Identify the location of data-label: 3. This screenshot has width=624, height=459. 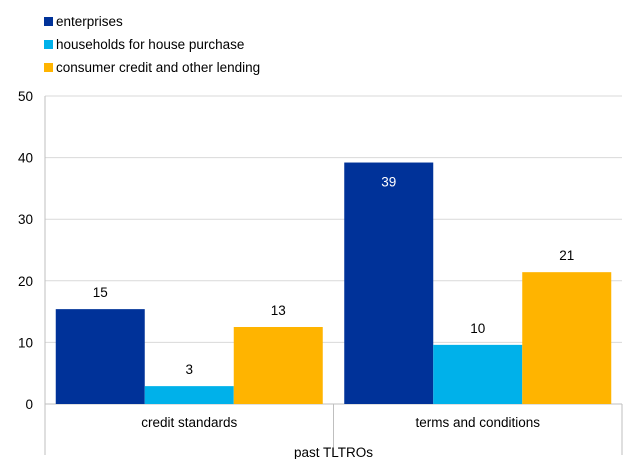
(189, 369).